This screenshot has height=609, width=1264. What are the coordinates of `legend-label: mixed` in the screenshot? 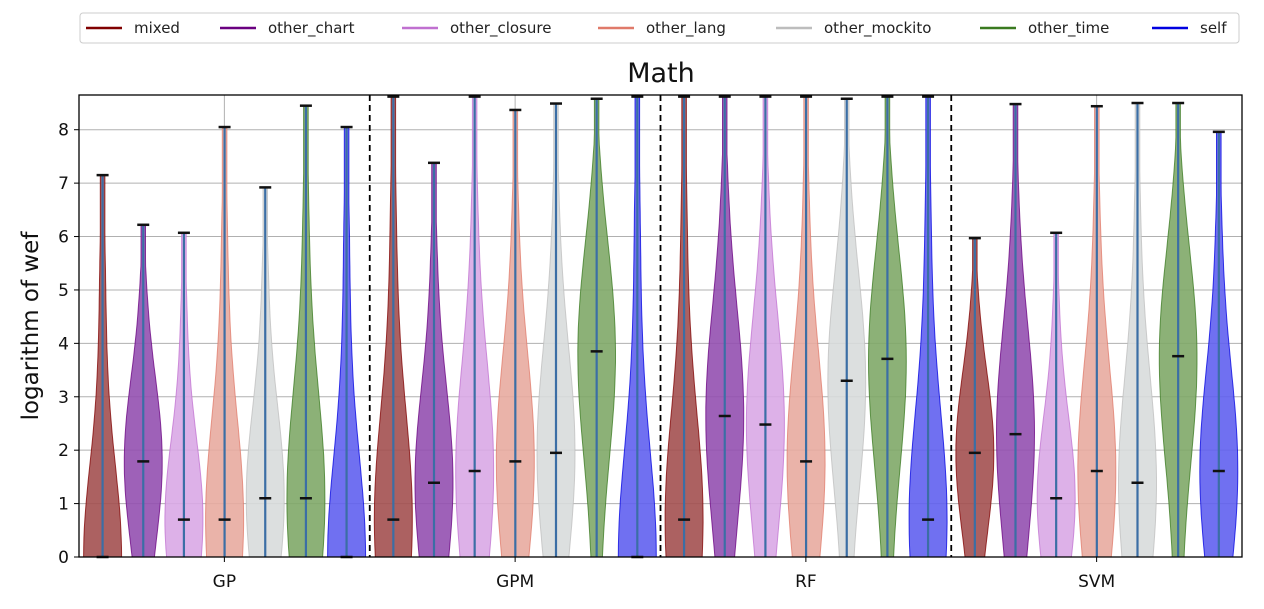 It's located at (157, 28).